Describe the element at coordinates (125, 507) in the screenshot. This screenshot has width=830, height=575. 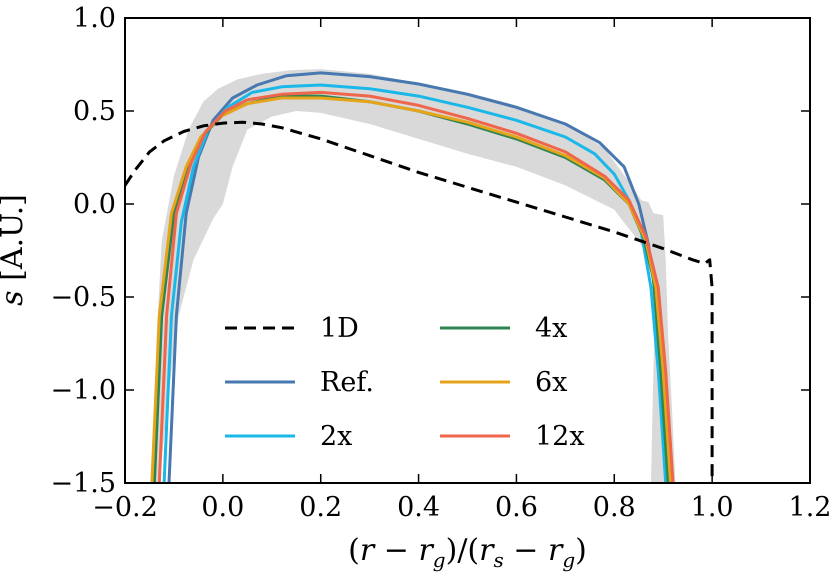
I see `x-tick-label: −0.2` at that location.